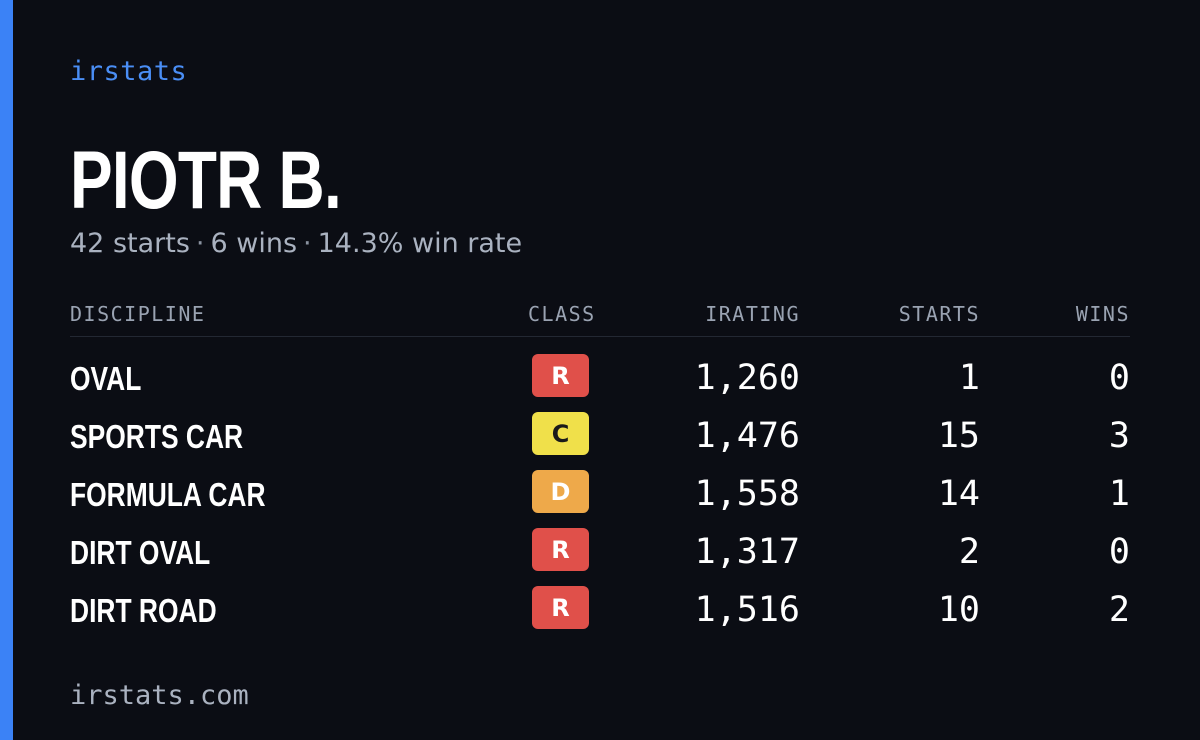 Image resolution: width=1200 pixels, height=740 pixels. I want to click on driver-name: PIOTR B., so click(206, 180).